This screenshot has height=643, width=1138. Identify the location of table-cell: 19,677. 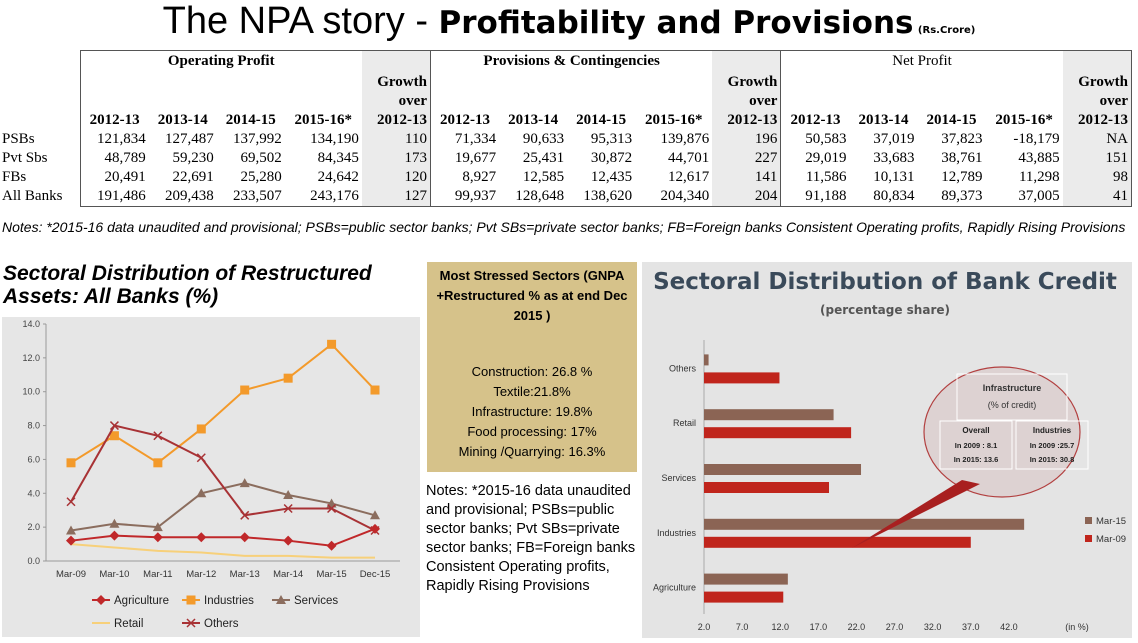
(464, 158).